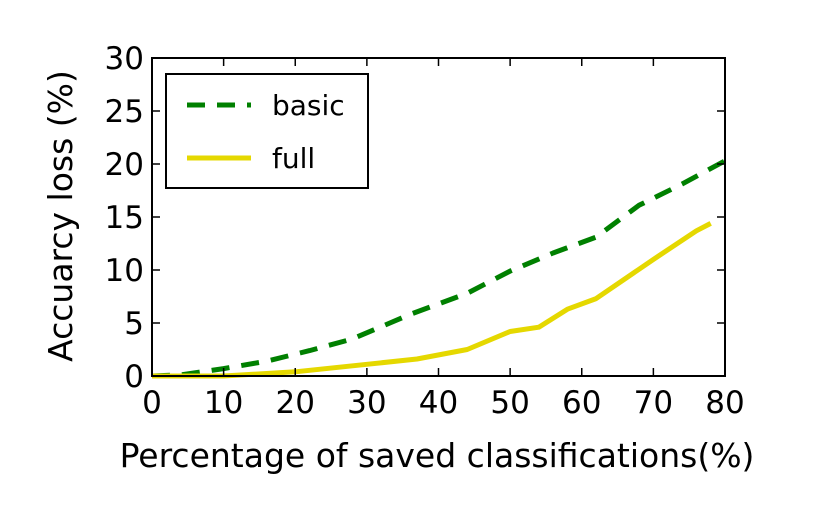 This screenshot has width=830, height=523. What do you see at coordinates (438, 403) in the screenshot?
I see `x-tick-label: 40` at bounding box center [438, 403].